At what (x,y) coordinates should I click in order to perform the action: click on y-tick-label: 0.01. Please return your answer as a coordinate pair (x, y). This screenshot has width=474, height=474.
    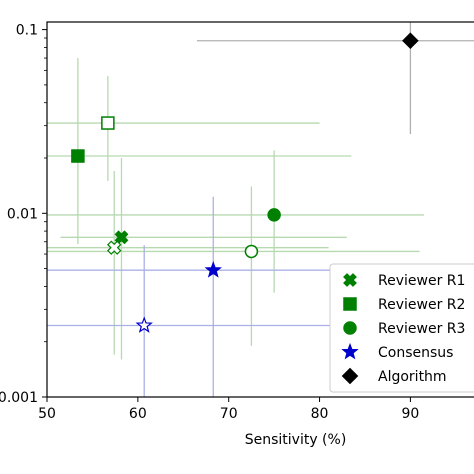
    Looking at the image, I should click on (22, 214).